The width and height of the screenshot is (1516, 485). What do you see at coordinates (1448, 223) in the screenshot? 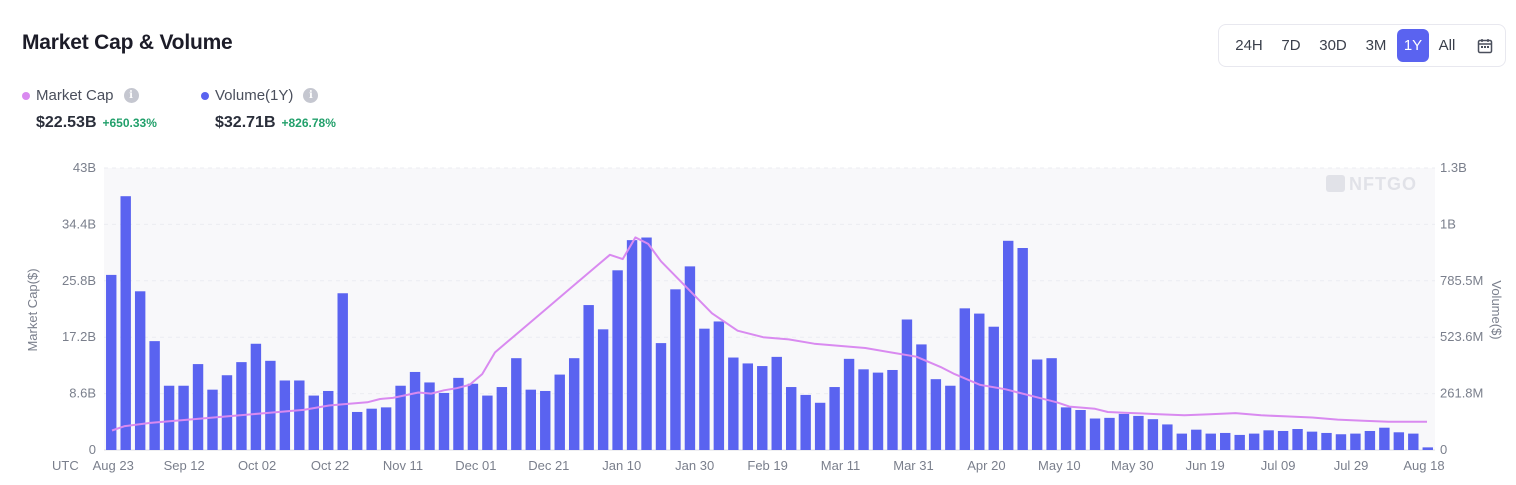
I see `right-tick-label: 1B` at bounding box center [1448, 223].